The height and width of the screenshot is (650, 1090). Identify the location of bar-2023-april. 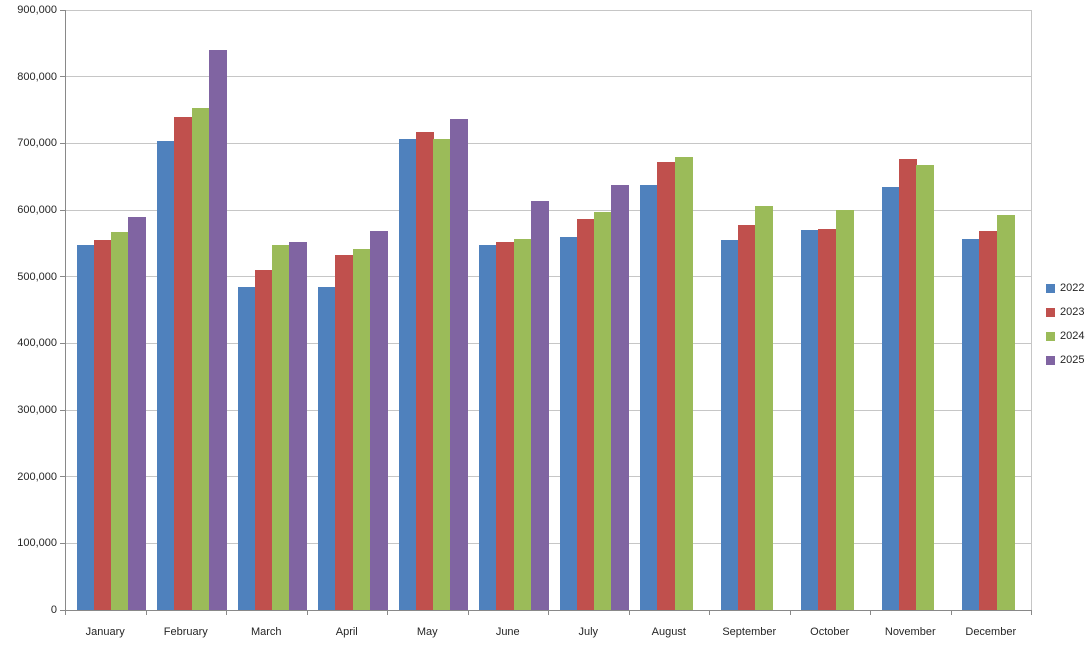
(344, 432).